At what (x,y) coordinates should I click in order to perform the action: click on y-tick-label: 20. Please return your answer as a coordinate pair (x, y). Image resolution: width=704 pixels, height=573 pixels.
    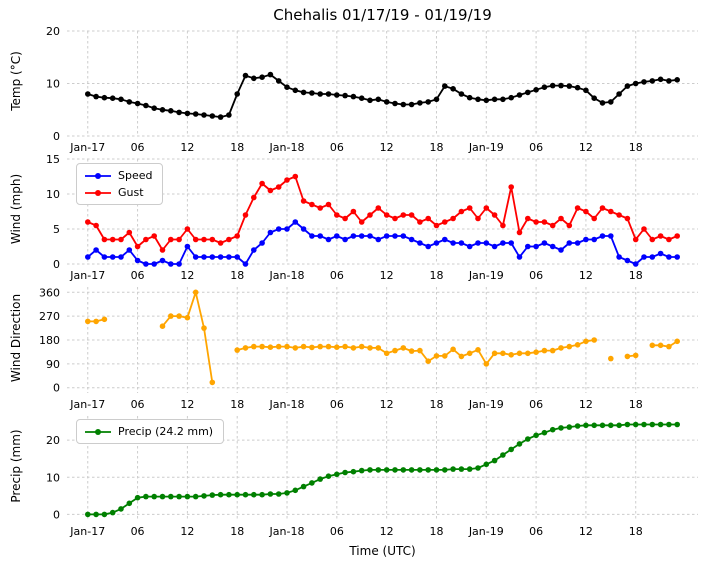
    Looking at the image, I should click on (53, 31).